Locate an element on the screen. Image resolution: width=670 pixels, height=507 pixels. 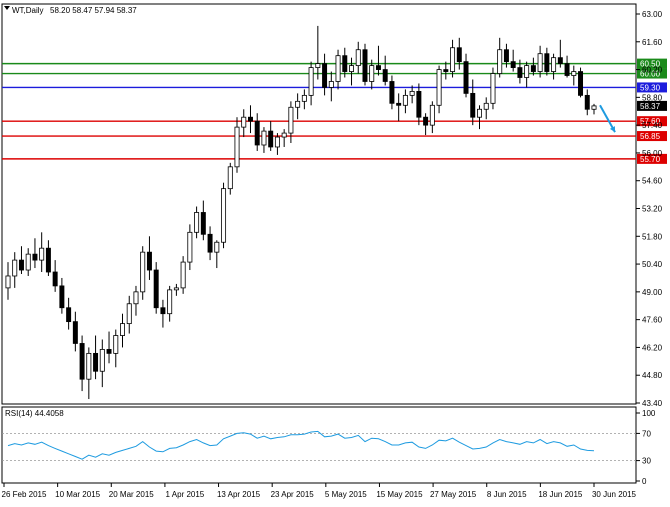
time-tick-label: 8 Jun 2015 is located at coordinates (507, 494).